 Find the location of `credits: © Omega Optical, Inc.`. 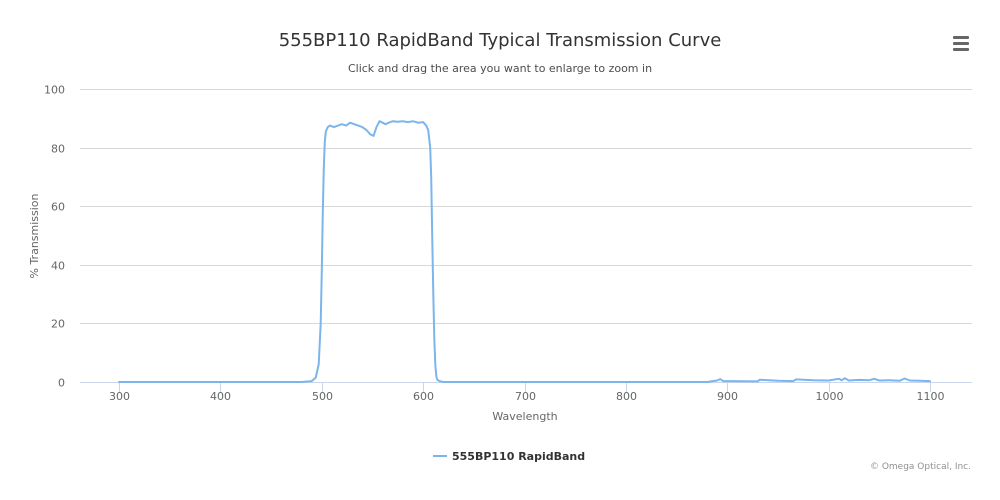

credits: © Omega Optical, Inc. is located at coordinates (920, 467).